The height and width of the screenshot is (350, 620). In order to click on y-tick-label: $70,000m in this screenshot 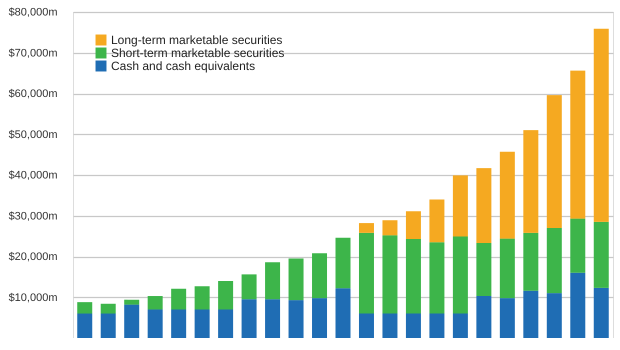, I will do `click(33, 53)`.